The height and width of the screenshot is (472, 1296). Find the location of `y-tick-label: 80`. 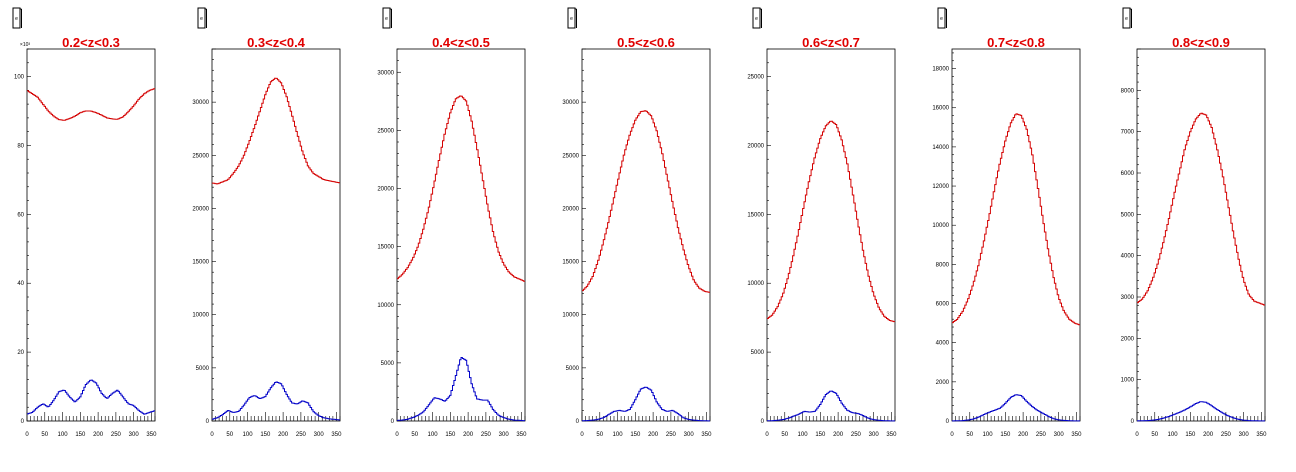

y-tick-label: 80 is located at coordinates (20, 146).